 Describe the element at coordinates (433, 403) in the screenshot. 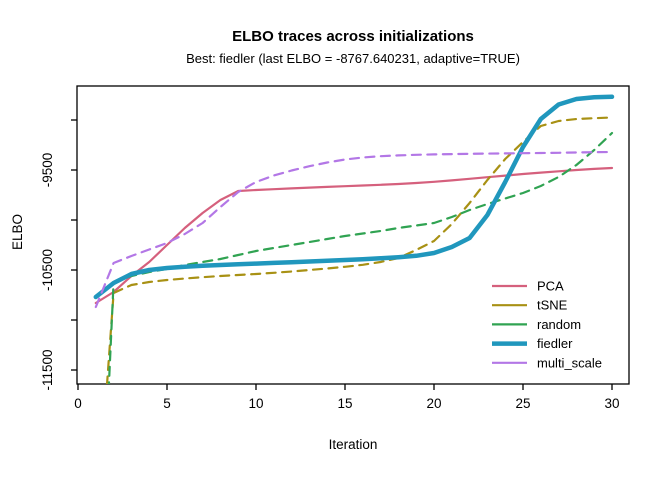

I see `x-tick-label: 20` at that location.